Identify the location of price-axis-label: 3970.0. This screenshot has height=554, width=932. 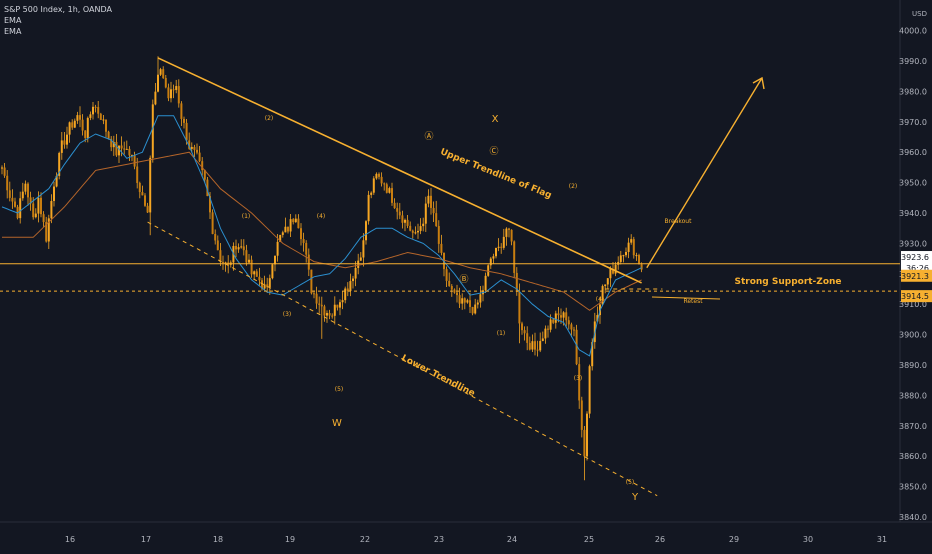
(913, 122).